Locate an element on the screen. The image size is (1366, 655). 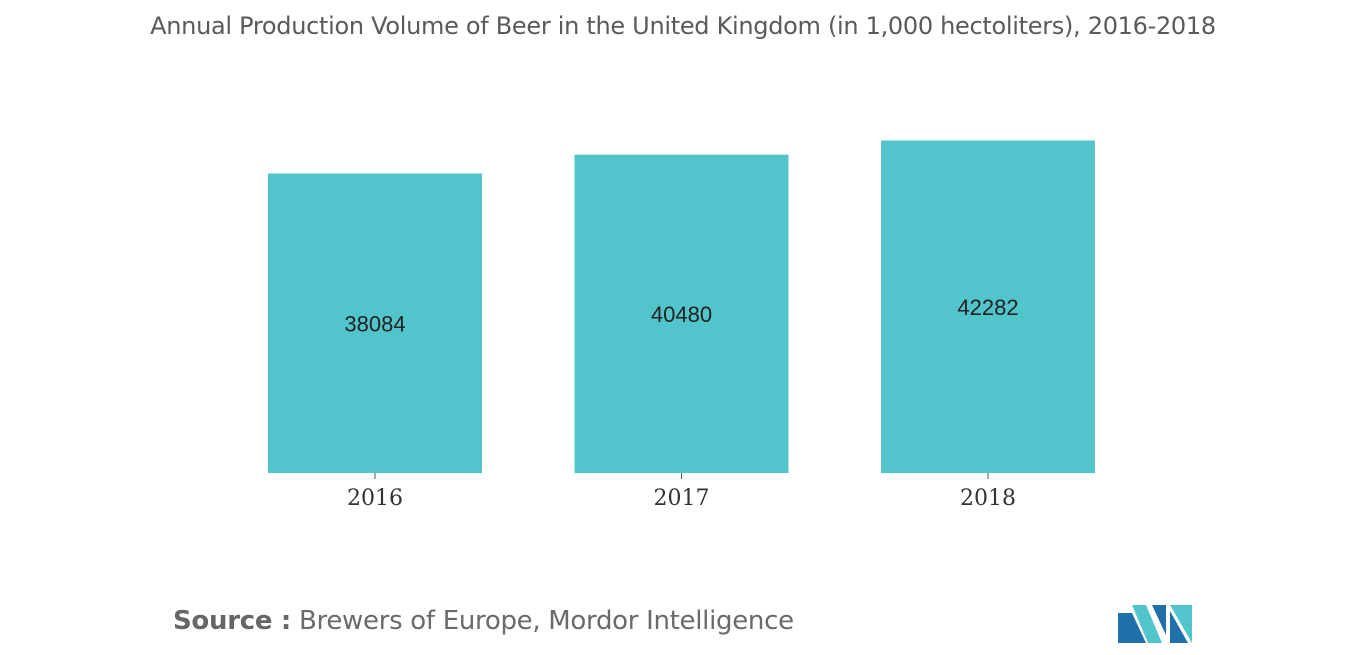
logo-shape-mid is located at coordinates (1147, 624).